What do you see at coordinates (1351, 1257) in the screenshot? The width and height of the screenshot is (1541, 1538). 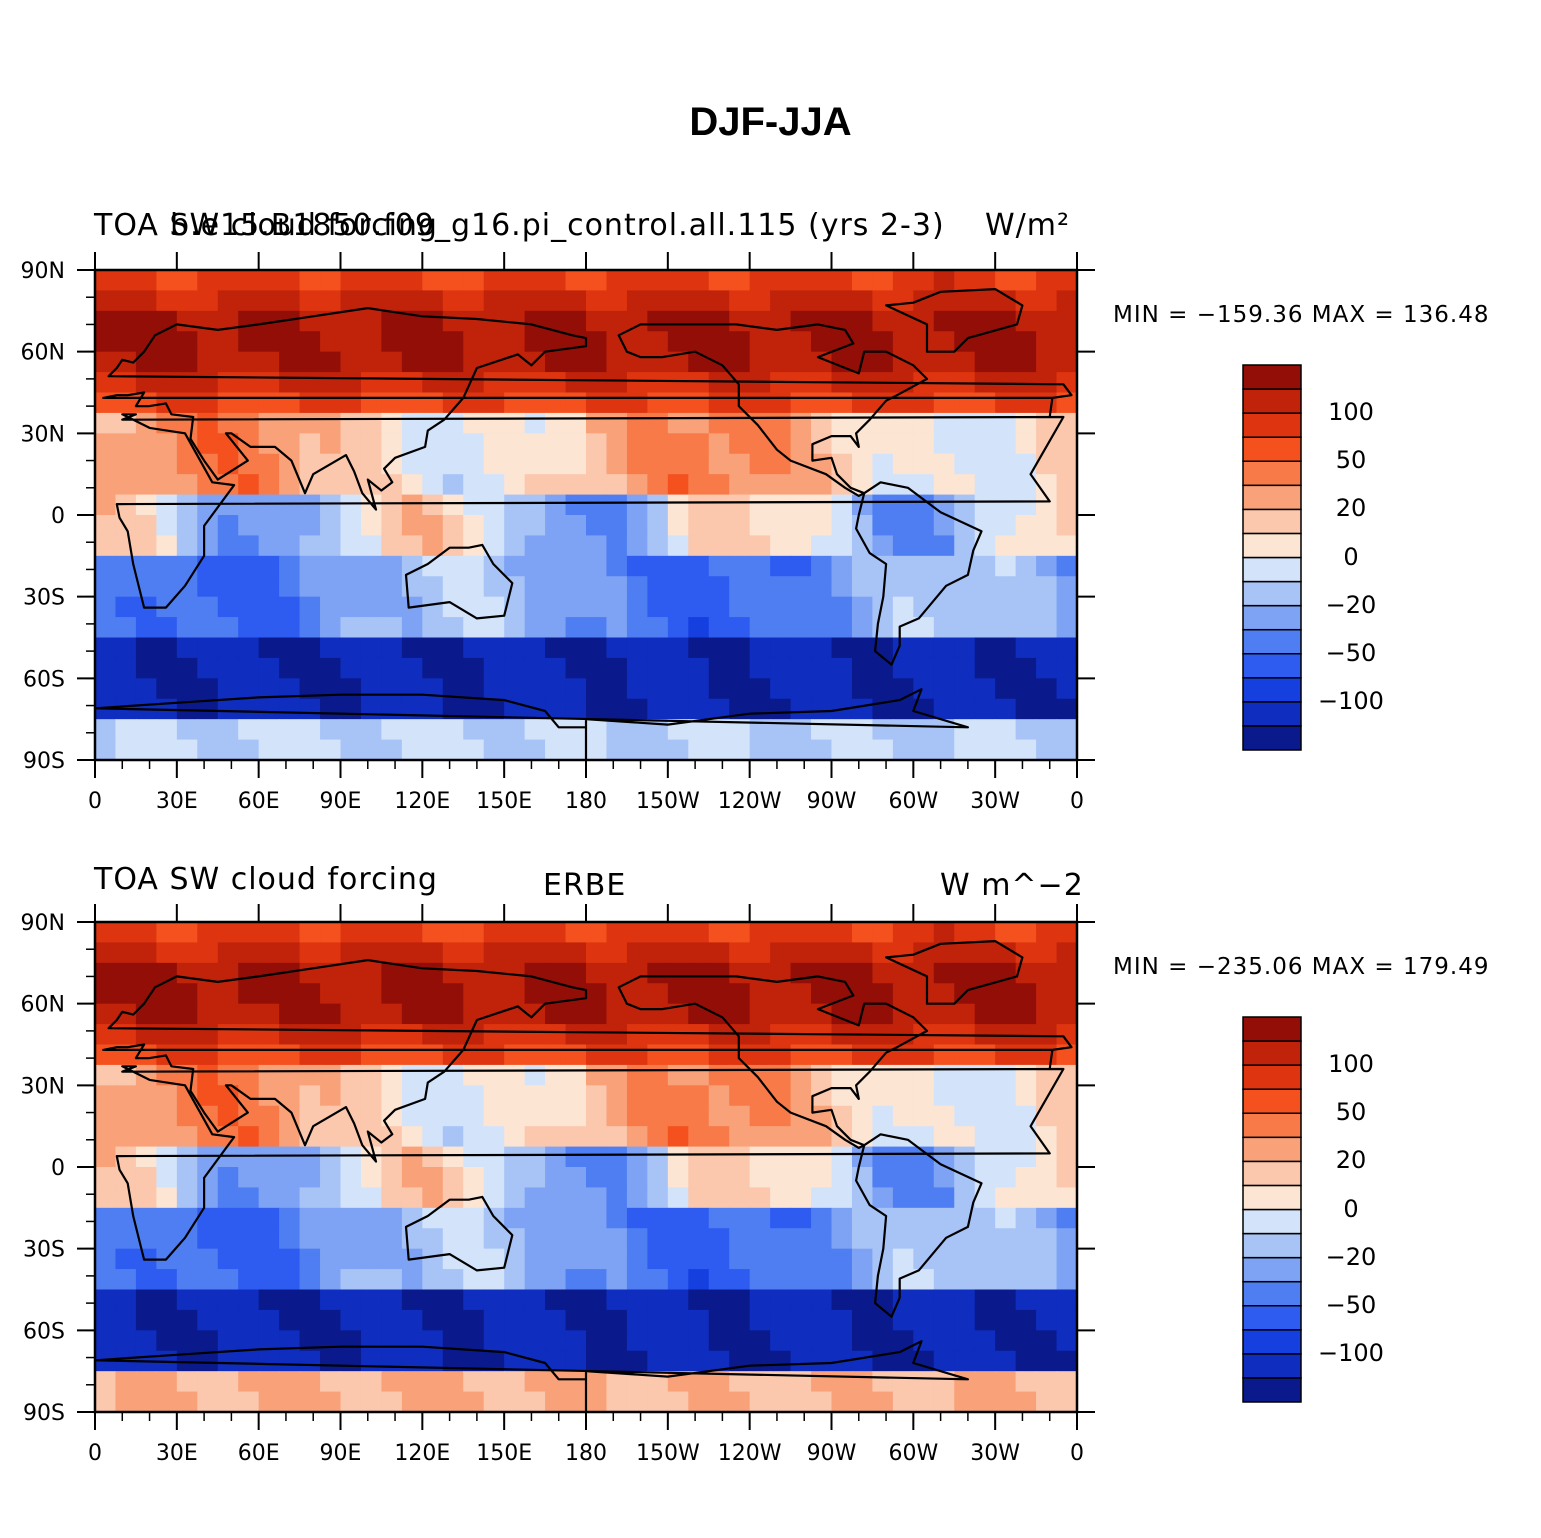 I see `colorbar-label: −20` at bounding box center [1351, 1257].